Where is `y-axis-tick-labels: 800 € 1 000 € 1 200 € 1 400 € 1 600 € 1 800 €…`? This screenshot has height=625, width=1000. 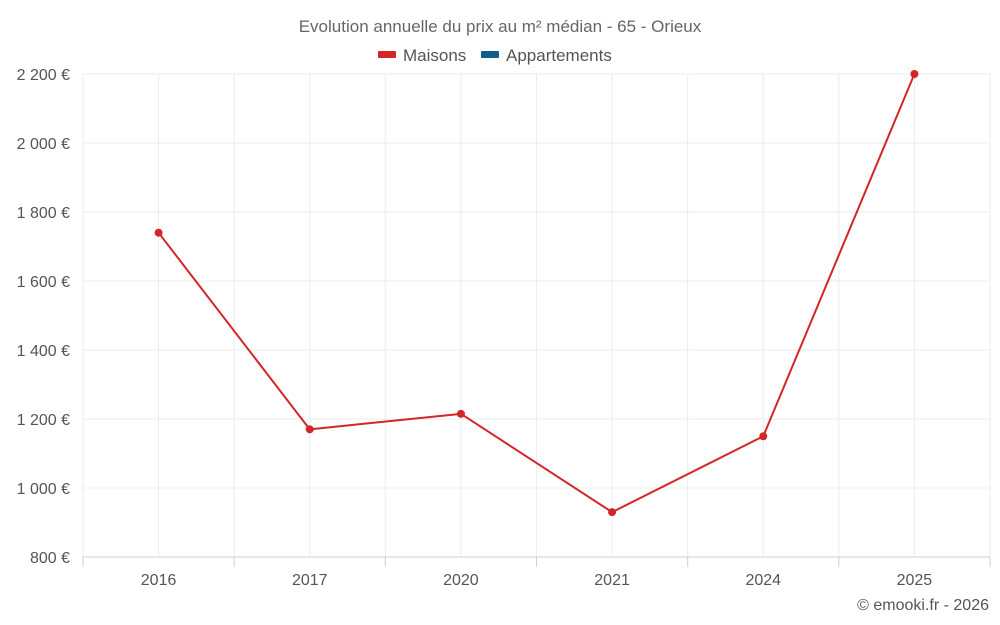 y-axis-tick-labels: 800 € 1 000 € 1 200 € 1 400 € 1 600 € 1 800 €… is located at coordinates (43, 317).